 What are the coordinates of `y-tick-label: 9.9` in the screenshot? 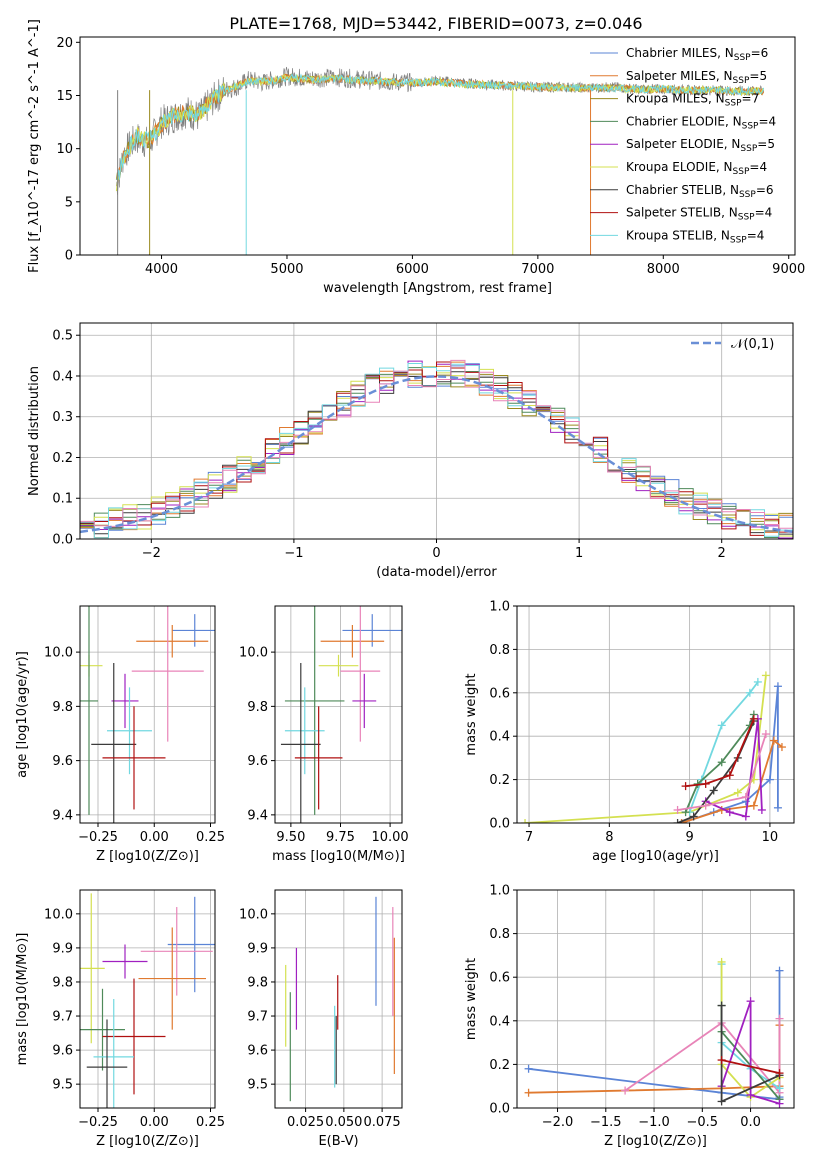 It's located at (257, 948).